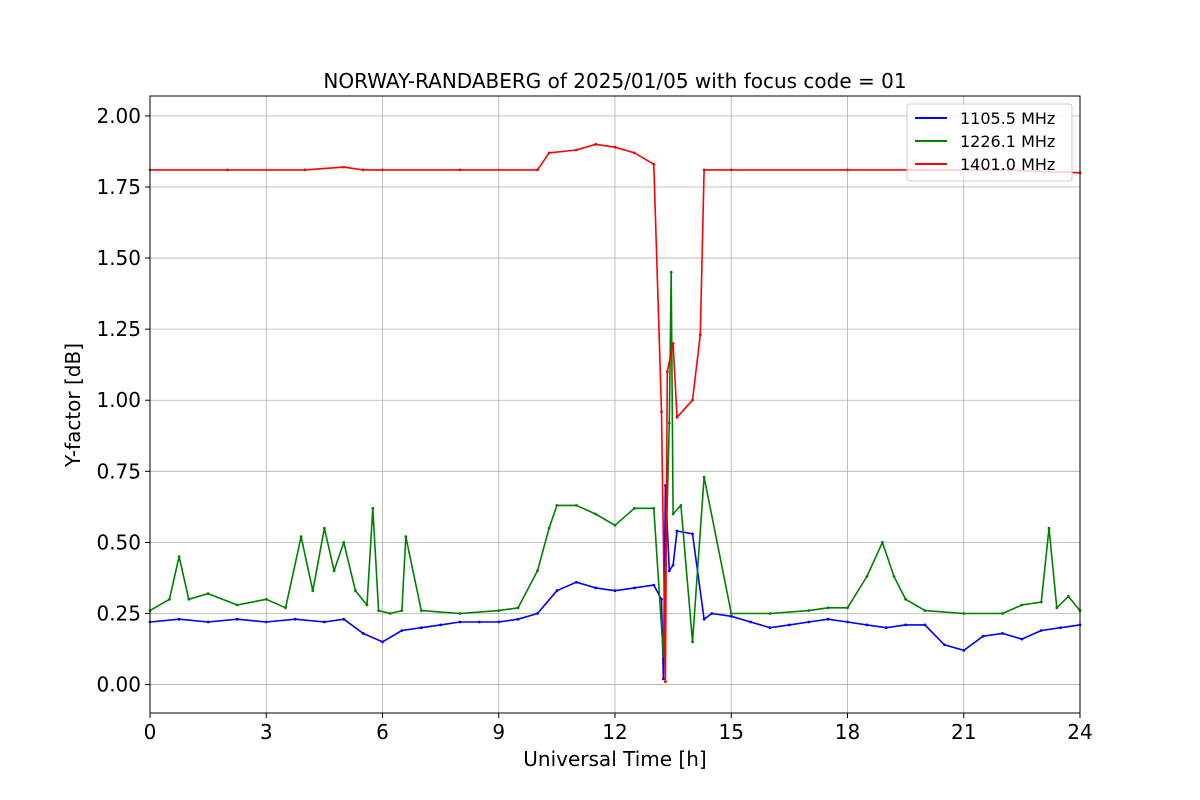 The width and height of the screenshot is (1200, 800). I want to click on y-tick-label: 2.00, so click(118, 116).